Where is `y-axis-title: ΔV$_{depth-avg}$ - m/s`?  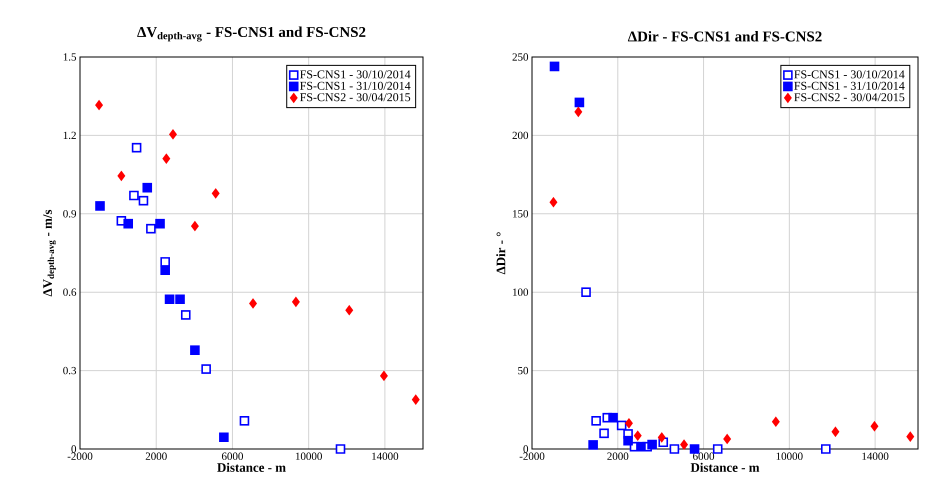
y-axis-title: ΔV$_{depth-avg}$ - m/s is located at coordinates (49, 253).